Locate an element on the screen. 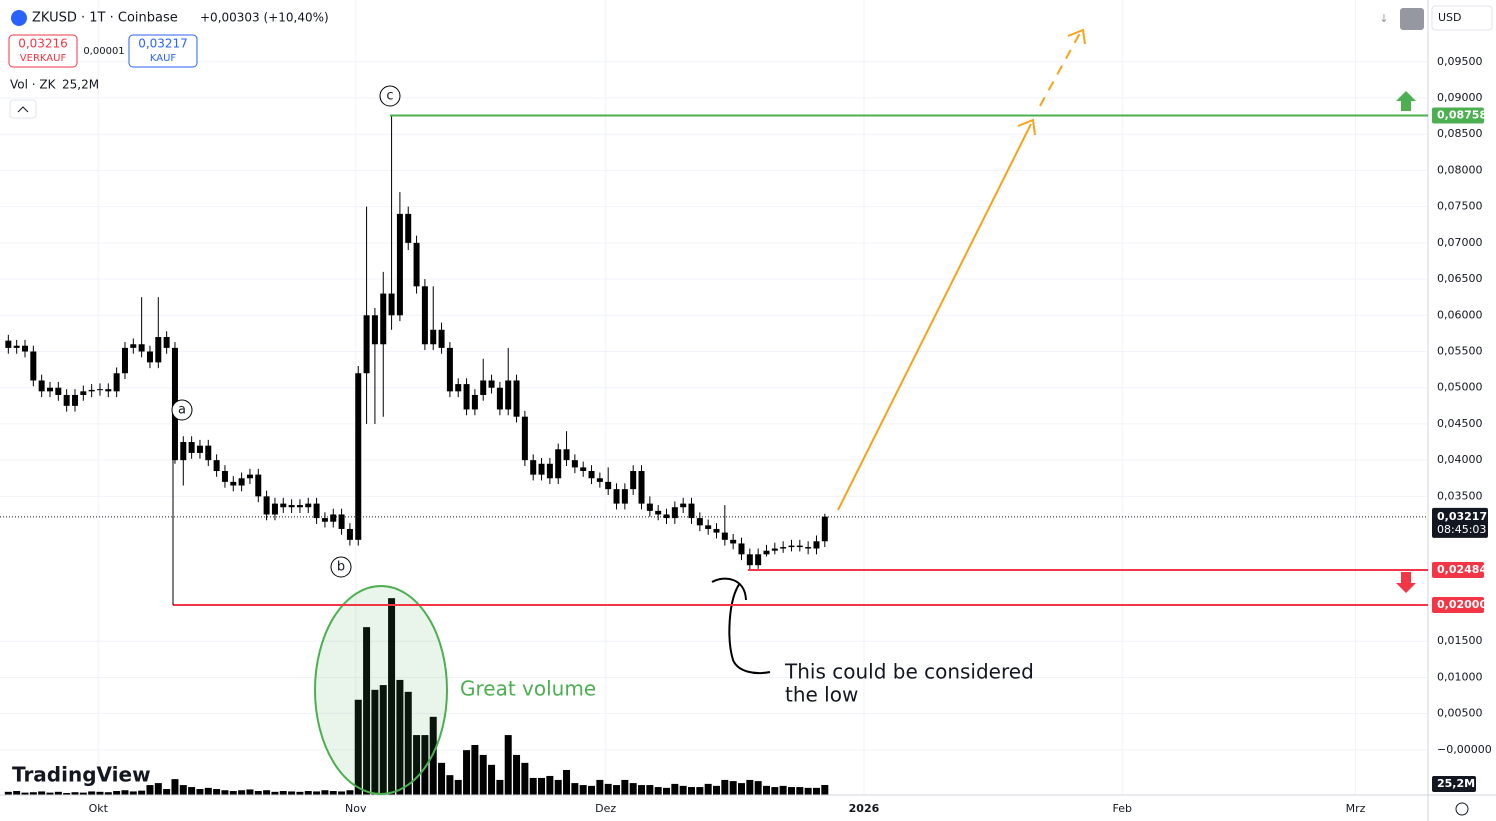 The image size is (1496, 821). y-tick-label: 0,09500 is located at coordinates (1460, 61).